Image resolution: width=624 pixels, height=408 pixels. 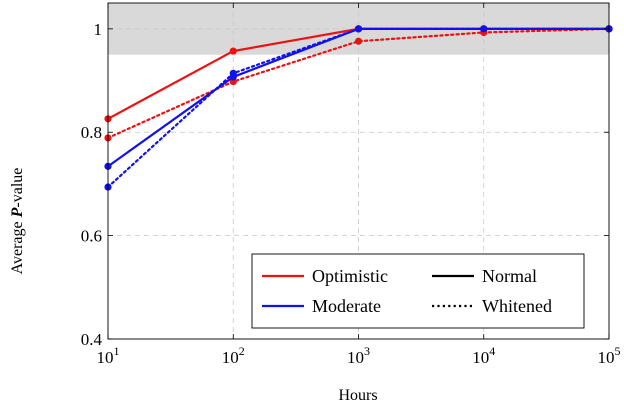 What do you see at coordinates (358, 41) in the screenshot?
I see `data-point-optimistic-whitened` at bounding box center [358, 41].